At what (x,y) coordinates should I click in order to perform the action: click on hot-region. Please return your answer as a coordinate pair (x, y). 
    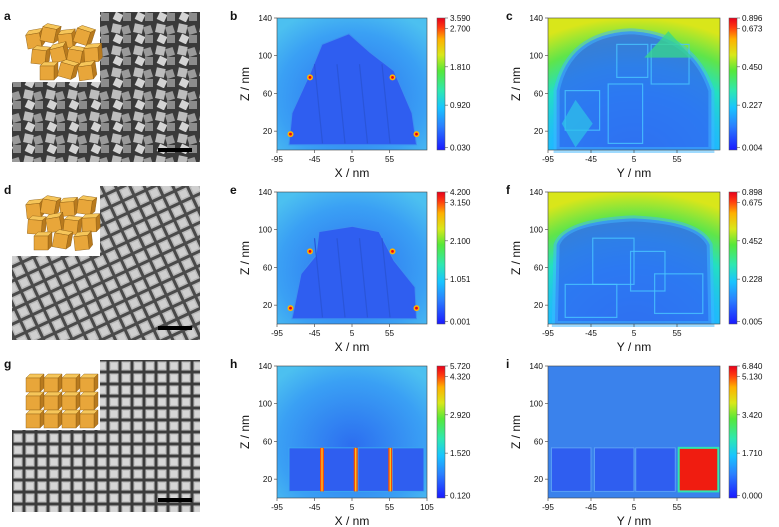
    Looking at the image, I should click on (577, 123).